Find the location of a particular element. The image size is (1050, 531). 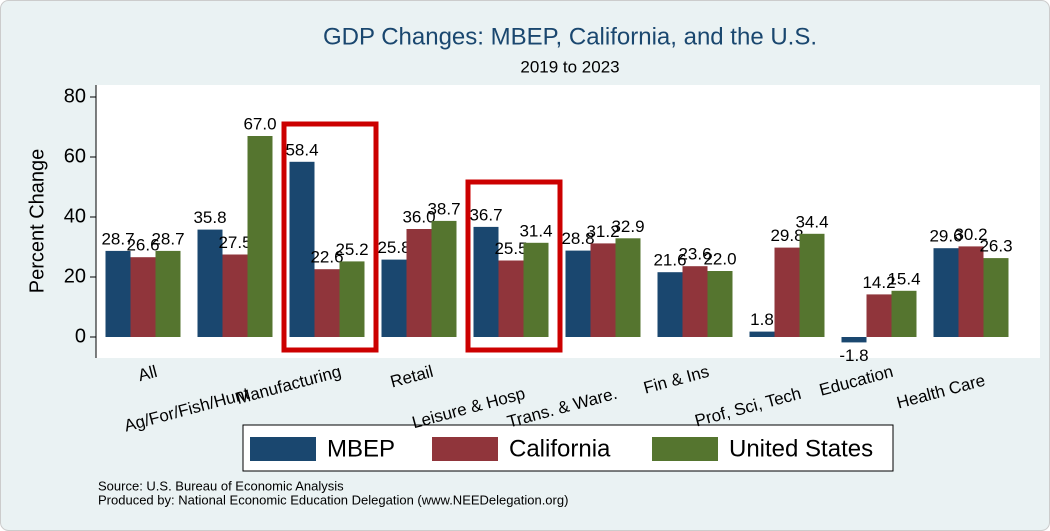

value-label: 21.6 is located at coordinates (669, 260).